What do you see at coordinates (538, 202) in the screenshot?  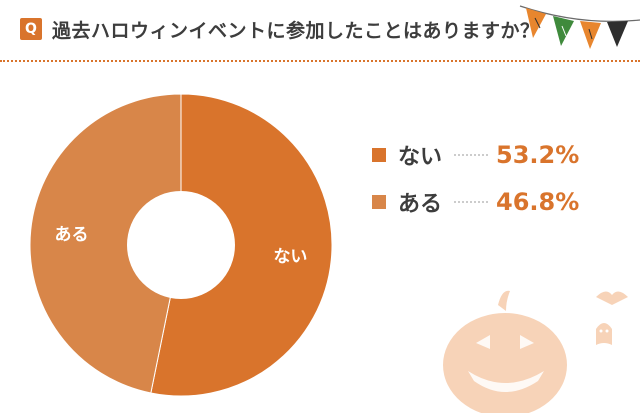 I see `legend-value-aru: 46.8%` at bounding box center [538, 202].